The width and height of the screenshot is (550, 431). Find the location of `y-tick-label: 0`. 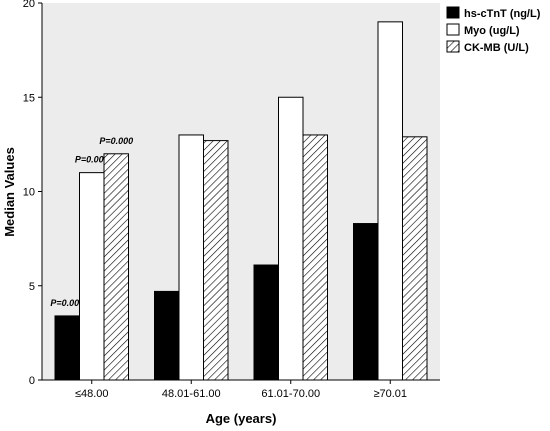

y-tick-label: 0 is located at coordinates (32, 381).